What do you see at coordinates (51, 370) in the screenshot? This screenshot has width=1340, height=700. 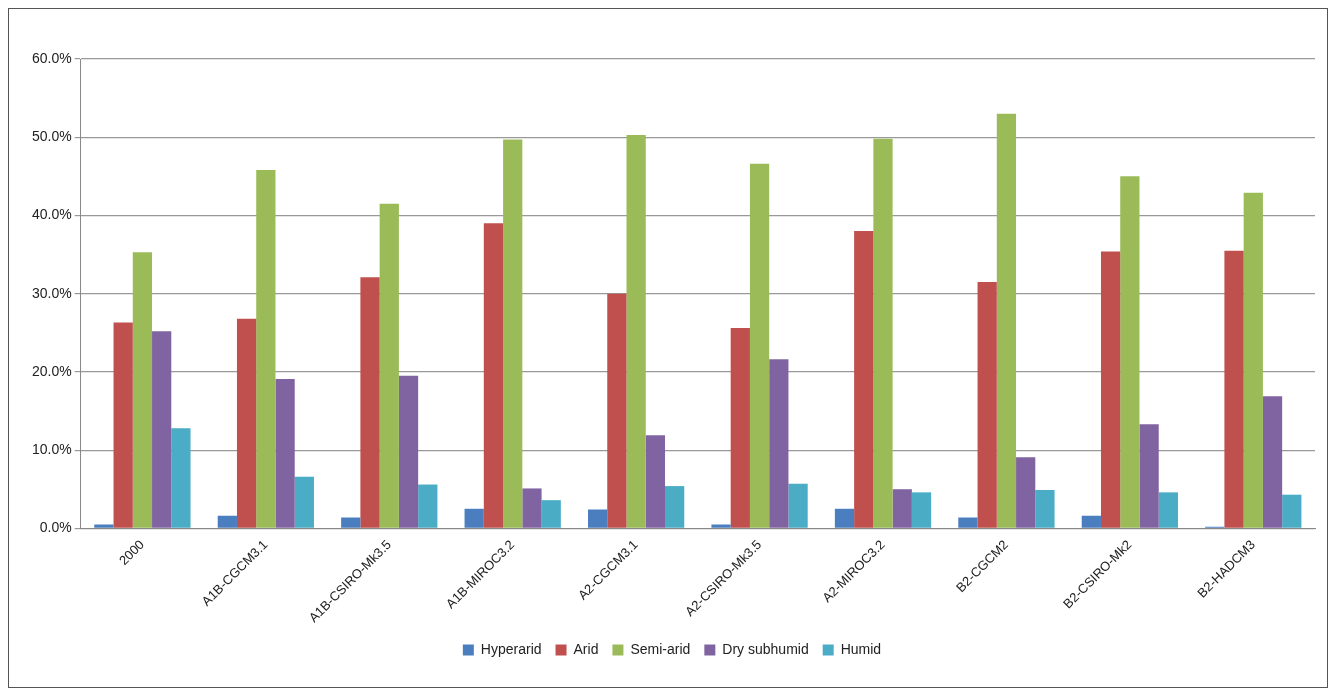 I see `y-tick-label: 20.0%` at bounding box center [51, 370].